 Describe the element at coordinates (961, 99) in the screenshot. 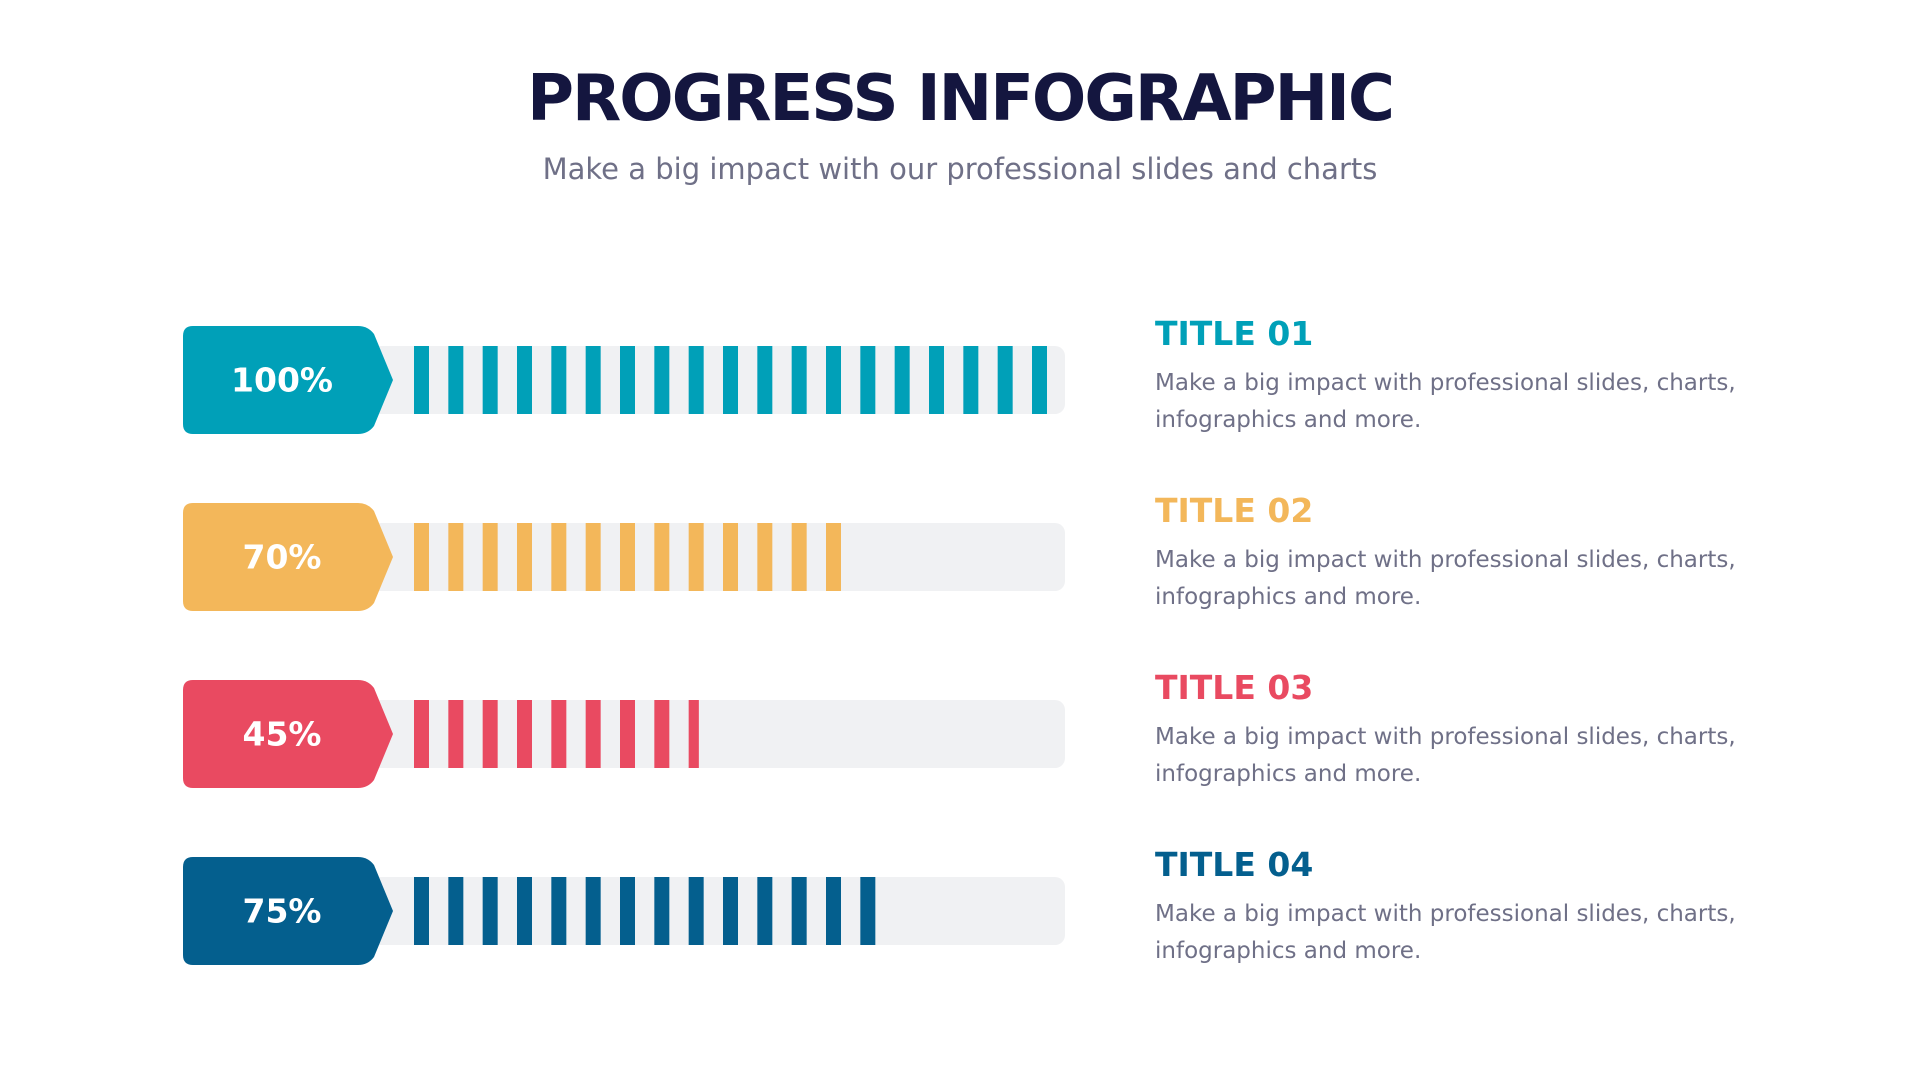

I see `chart-title: PROGRESS INFOGRAPHIC` at that location.